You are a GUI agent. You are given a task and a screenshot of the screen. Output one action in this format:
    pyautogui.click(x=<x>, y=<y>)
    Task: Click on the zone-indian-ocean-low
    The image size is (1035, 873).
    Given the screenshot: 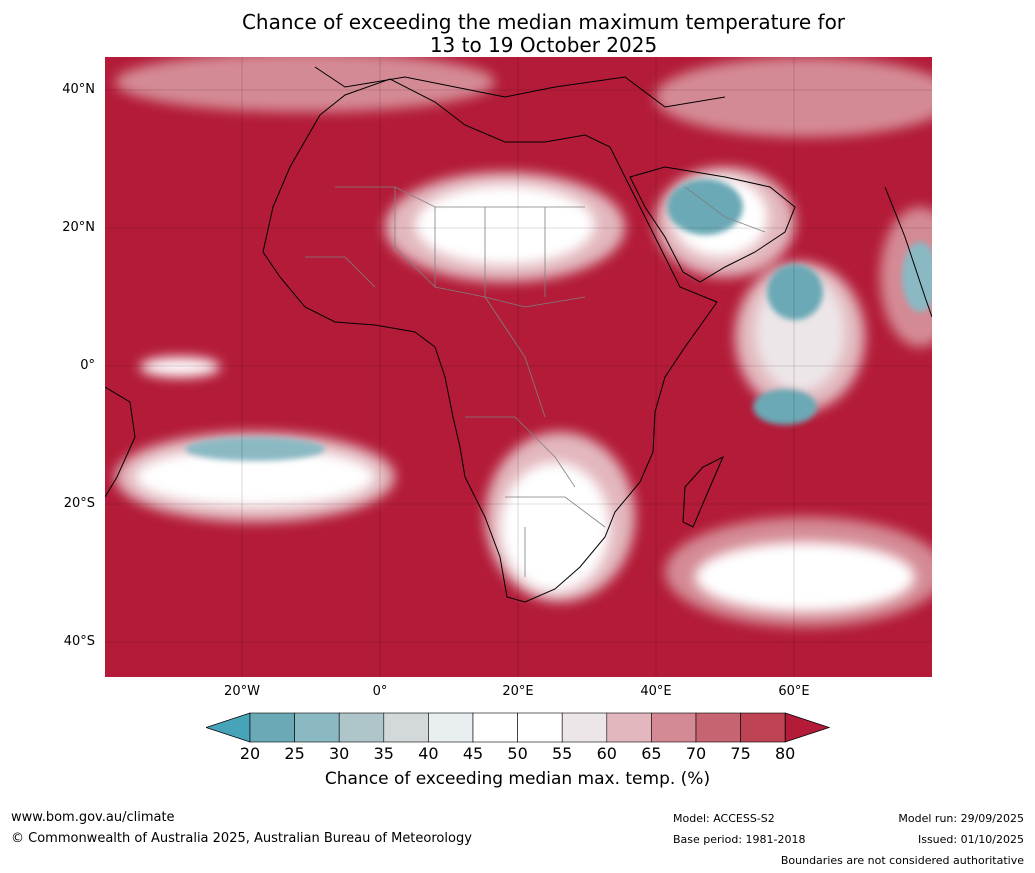 What is the action you would take?
    pyautogui.click(x=785, y=407)
    